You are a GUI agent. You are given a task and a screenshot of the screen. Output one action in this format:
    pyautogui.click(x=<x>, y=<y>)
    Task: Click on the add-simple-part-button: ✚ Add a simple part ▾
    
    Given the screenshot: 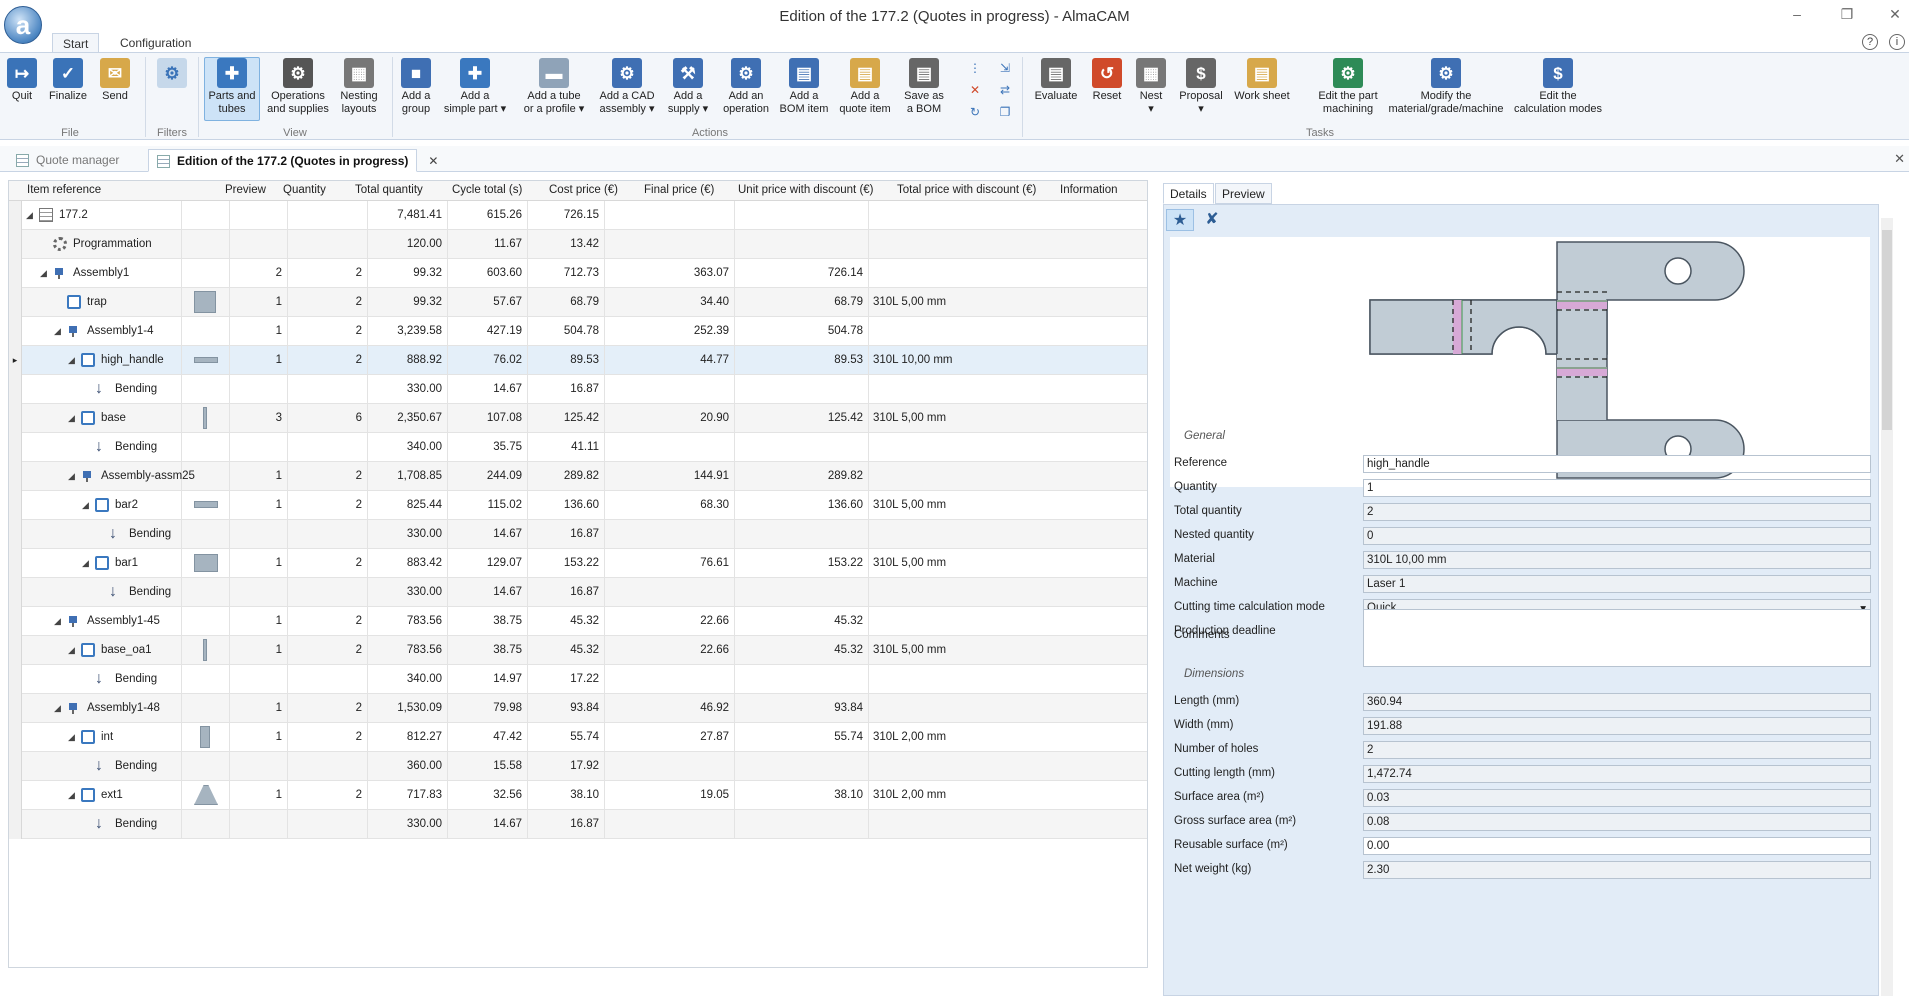 What is the action you would take?
    pyautogui.click(x=475, y=87)
    